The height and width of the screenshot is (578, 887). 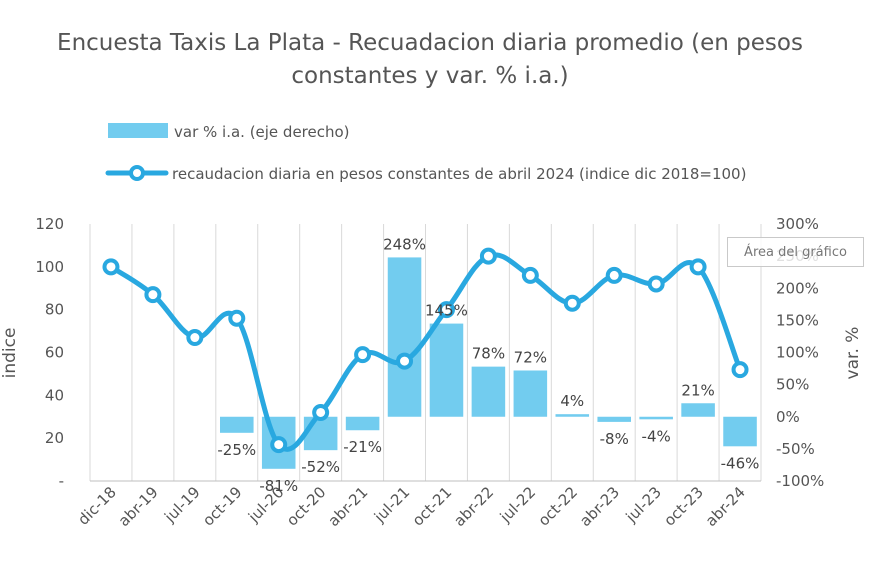 I want to click on y-tick-label: 20, so click(x=54, y=438).